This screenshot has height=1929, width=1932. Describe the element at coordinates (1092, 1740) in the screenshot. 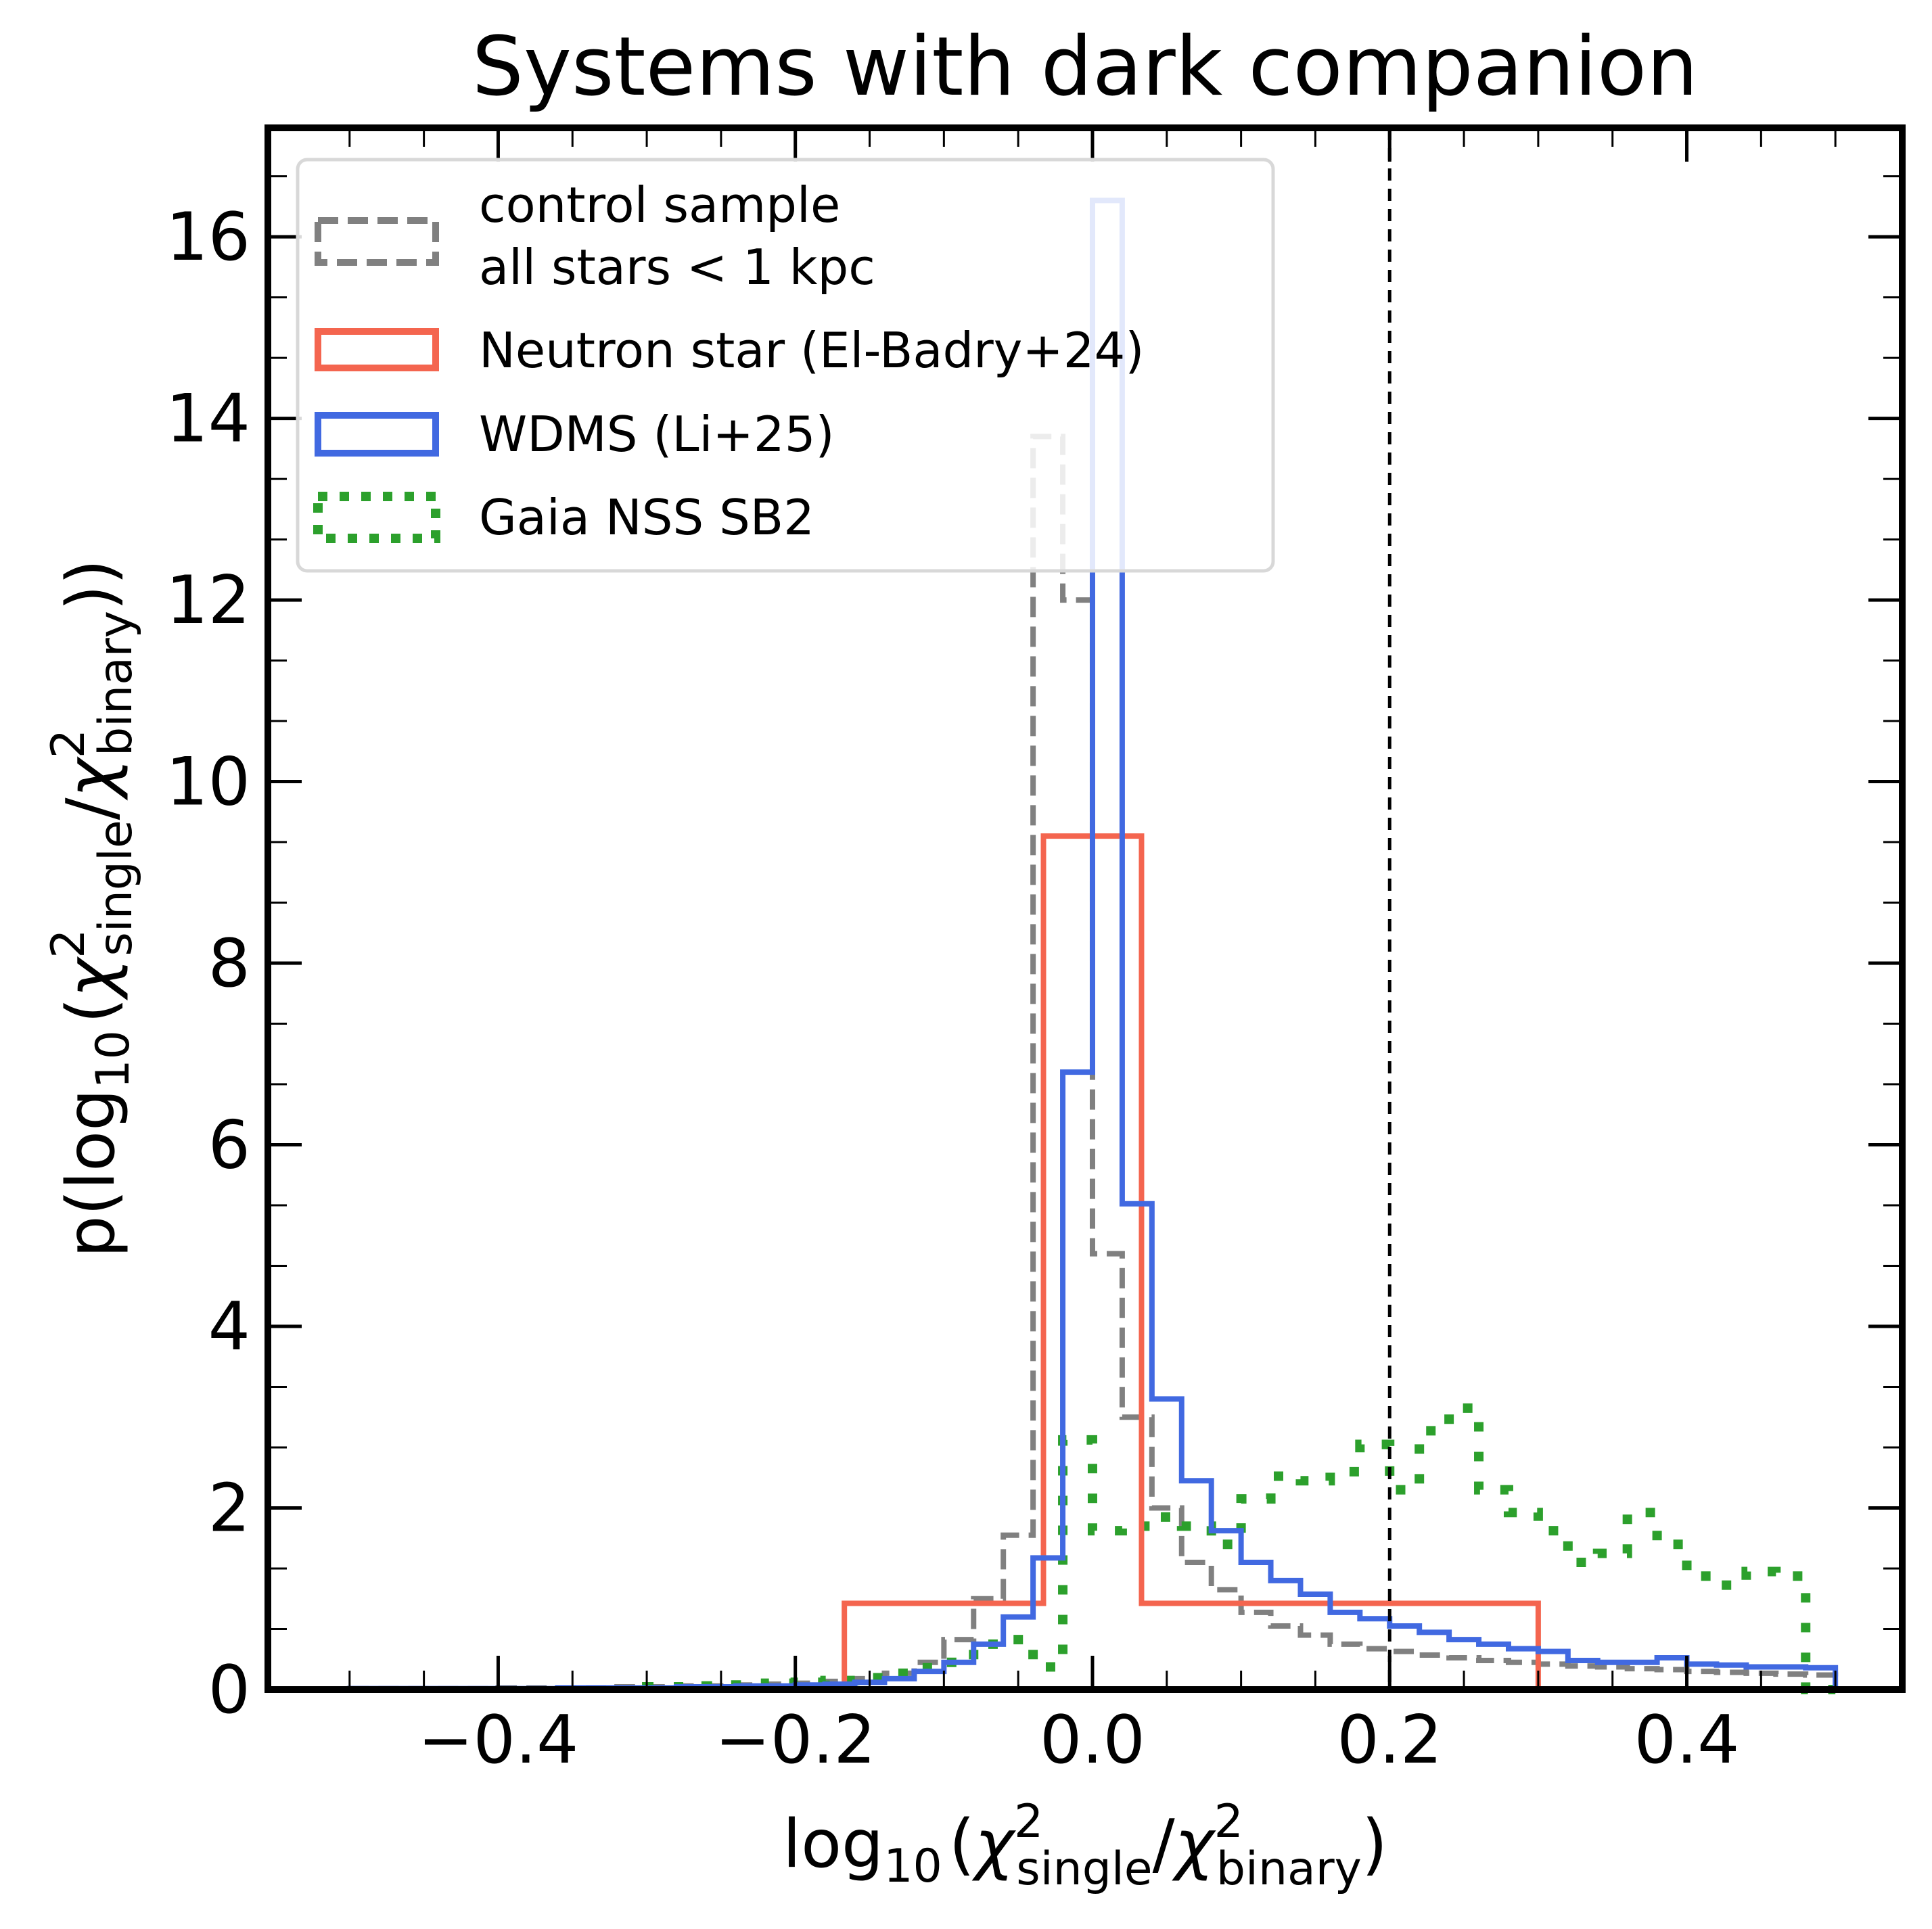

I see `x-tick-label: 0.0` at that location.